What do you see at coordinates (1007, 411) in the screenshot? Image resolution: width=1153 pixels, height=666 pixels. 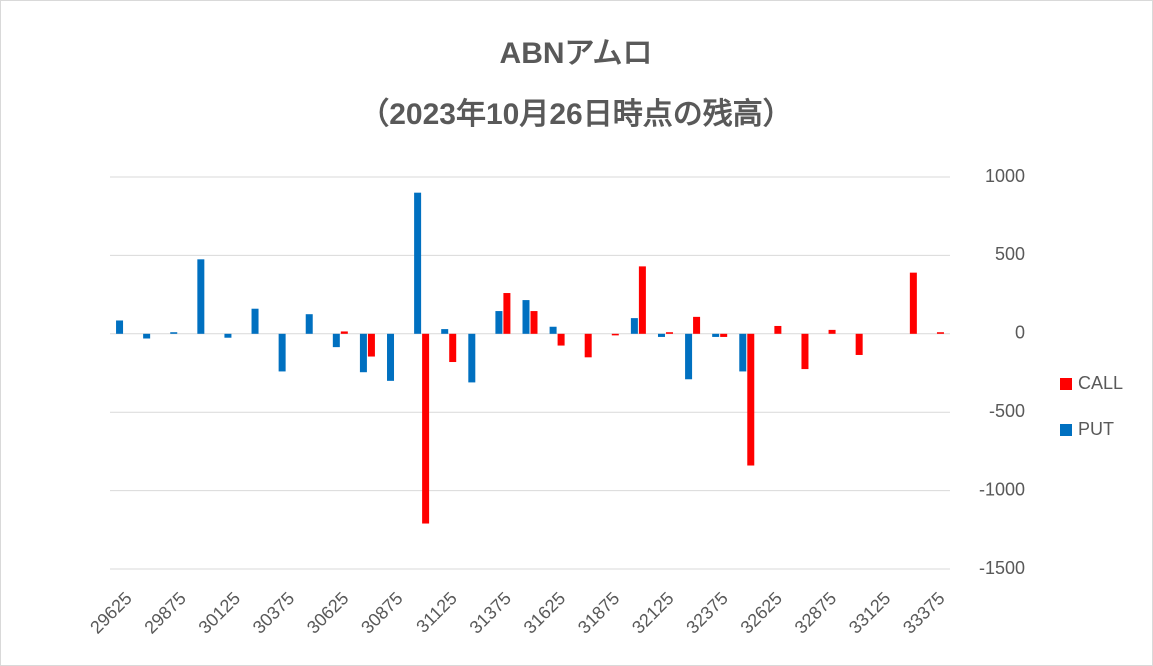 I see `y-tick-label: -500` at bounding box center [1007, 411].